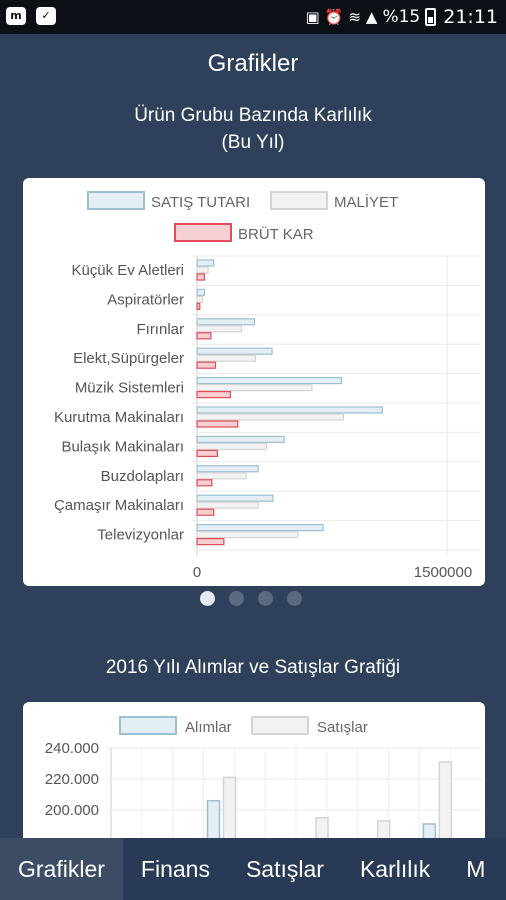  What do you see at coordinates (253, 63) in the screenshot?
I see `page-title: Grafikler` at bounding box center [253, 63].